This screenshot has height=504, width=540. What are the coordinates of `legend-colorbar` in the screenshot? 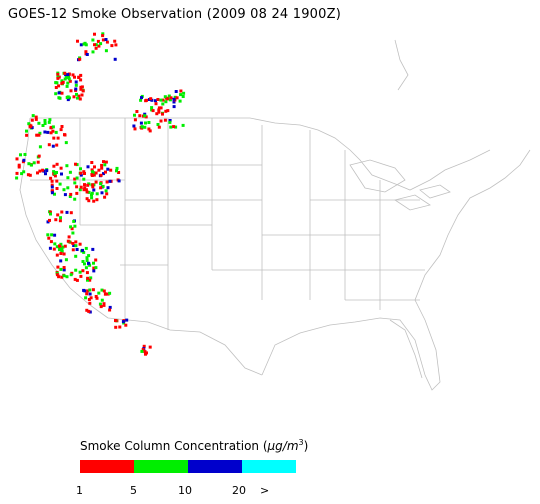 It's located at (188, 466).